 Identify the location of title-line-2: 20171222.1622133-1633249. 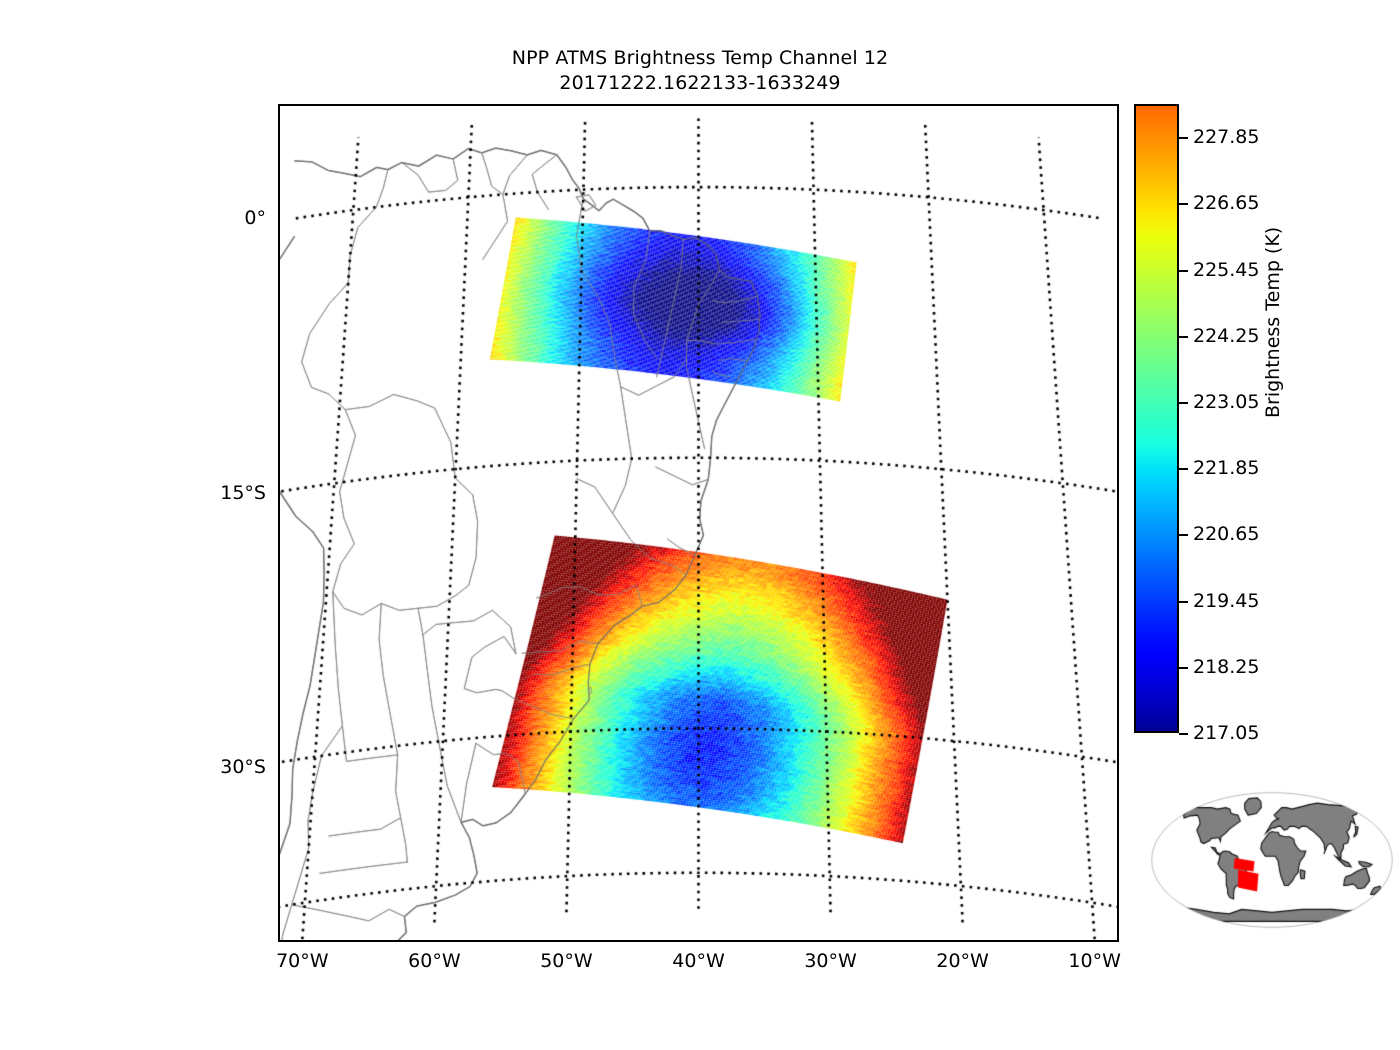
(700, 83).